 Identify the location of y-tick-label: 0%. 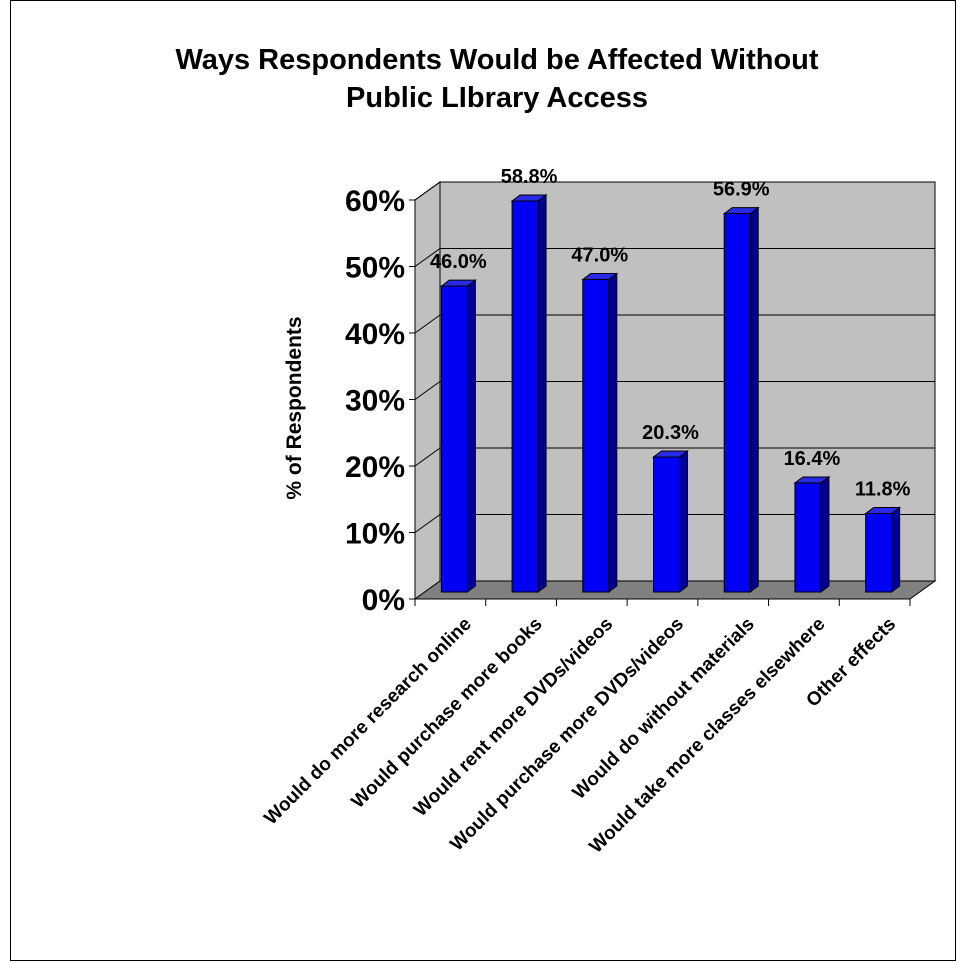
(383, 600).